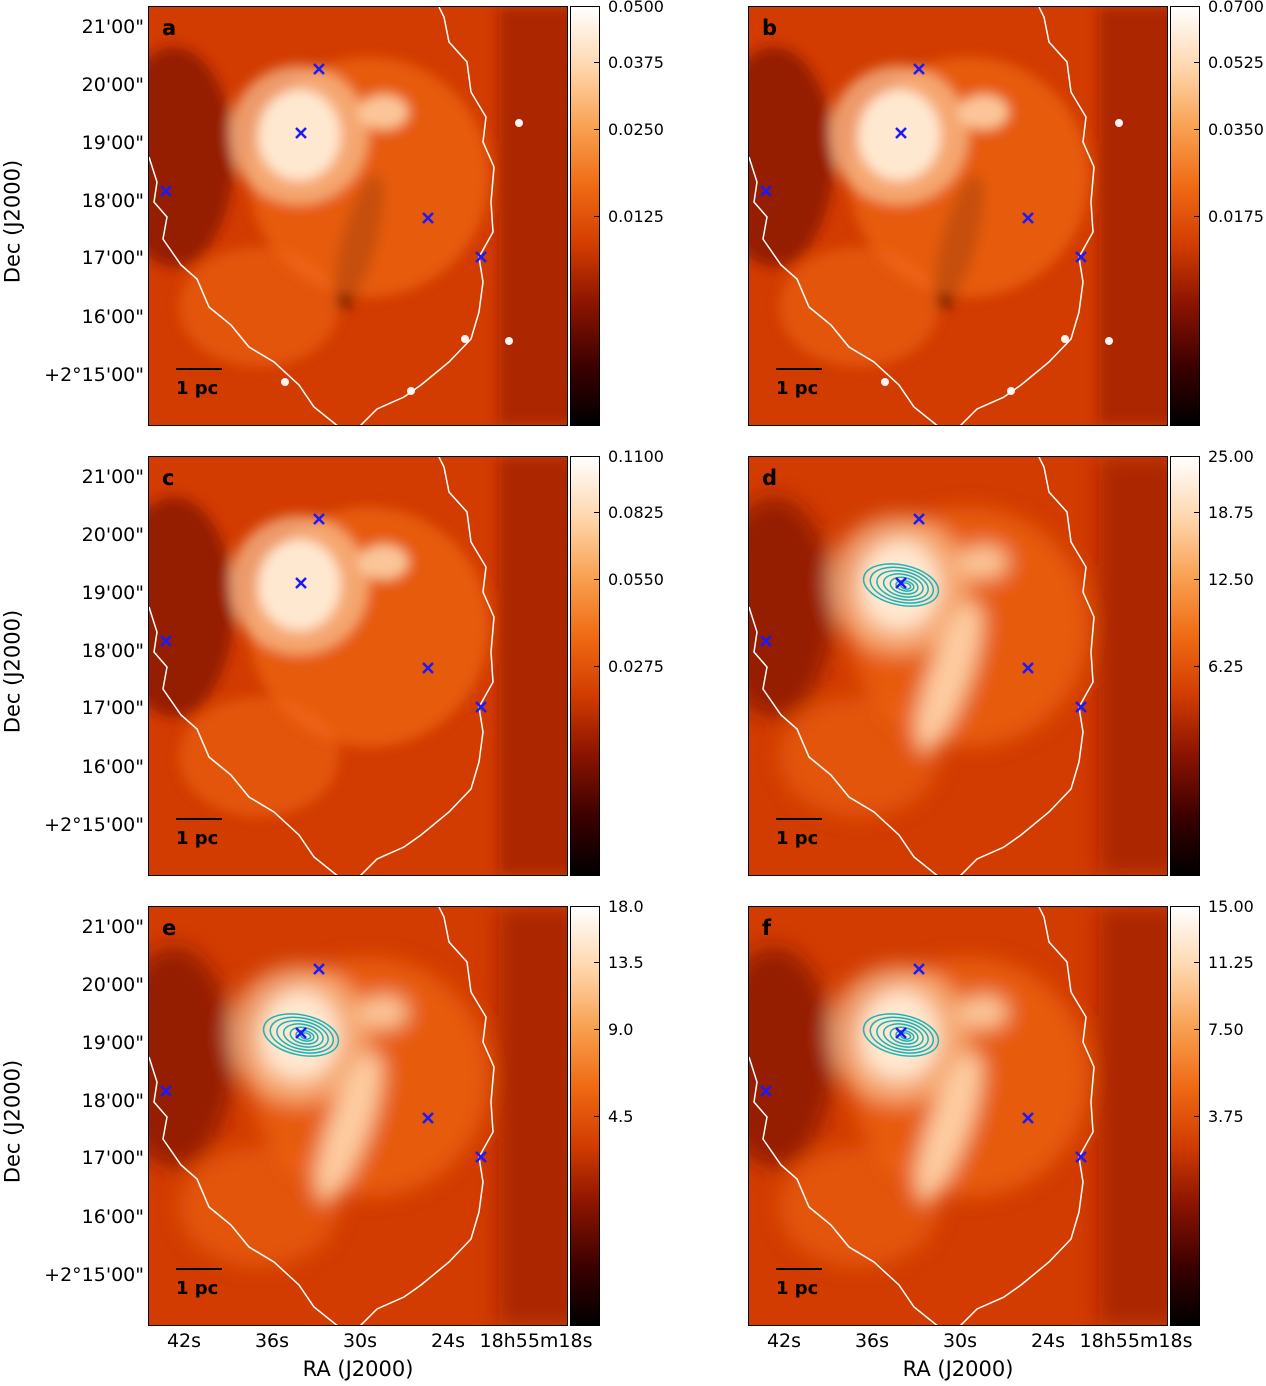  What do you see at coordinates (112, 708) in the screenshot?
I see `dec-tick-label: 17'00"` at bounding box center [112, 708].